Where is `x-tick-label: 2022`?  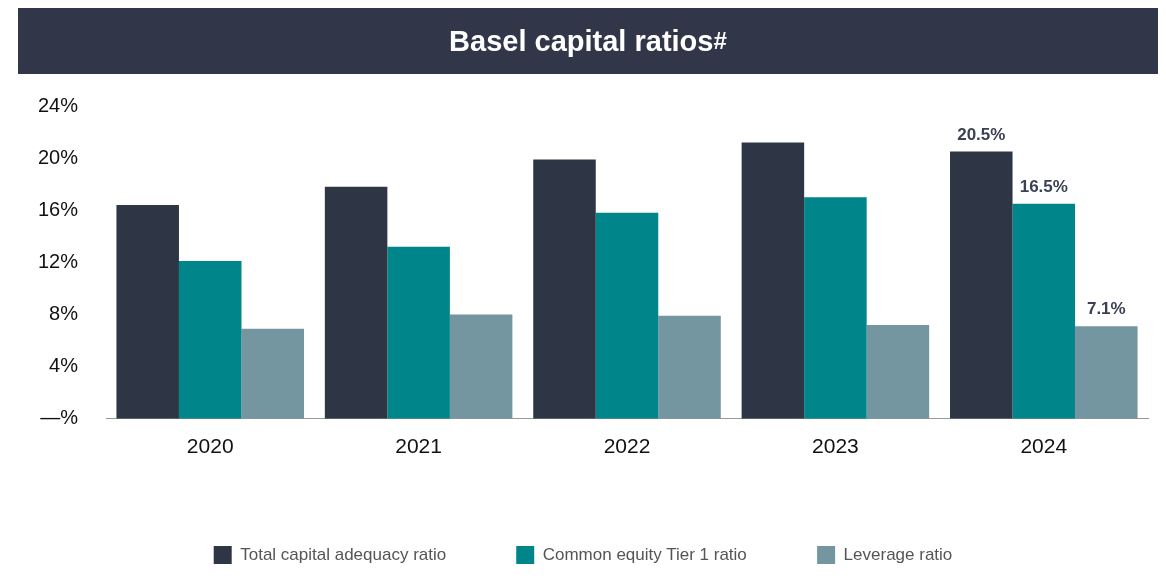
x-tick-label: 2022 is located at coordinates (627, 446).